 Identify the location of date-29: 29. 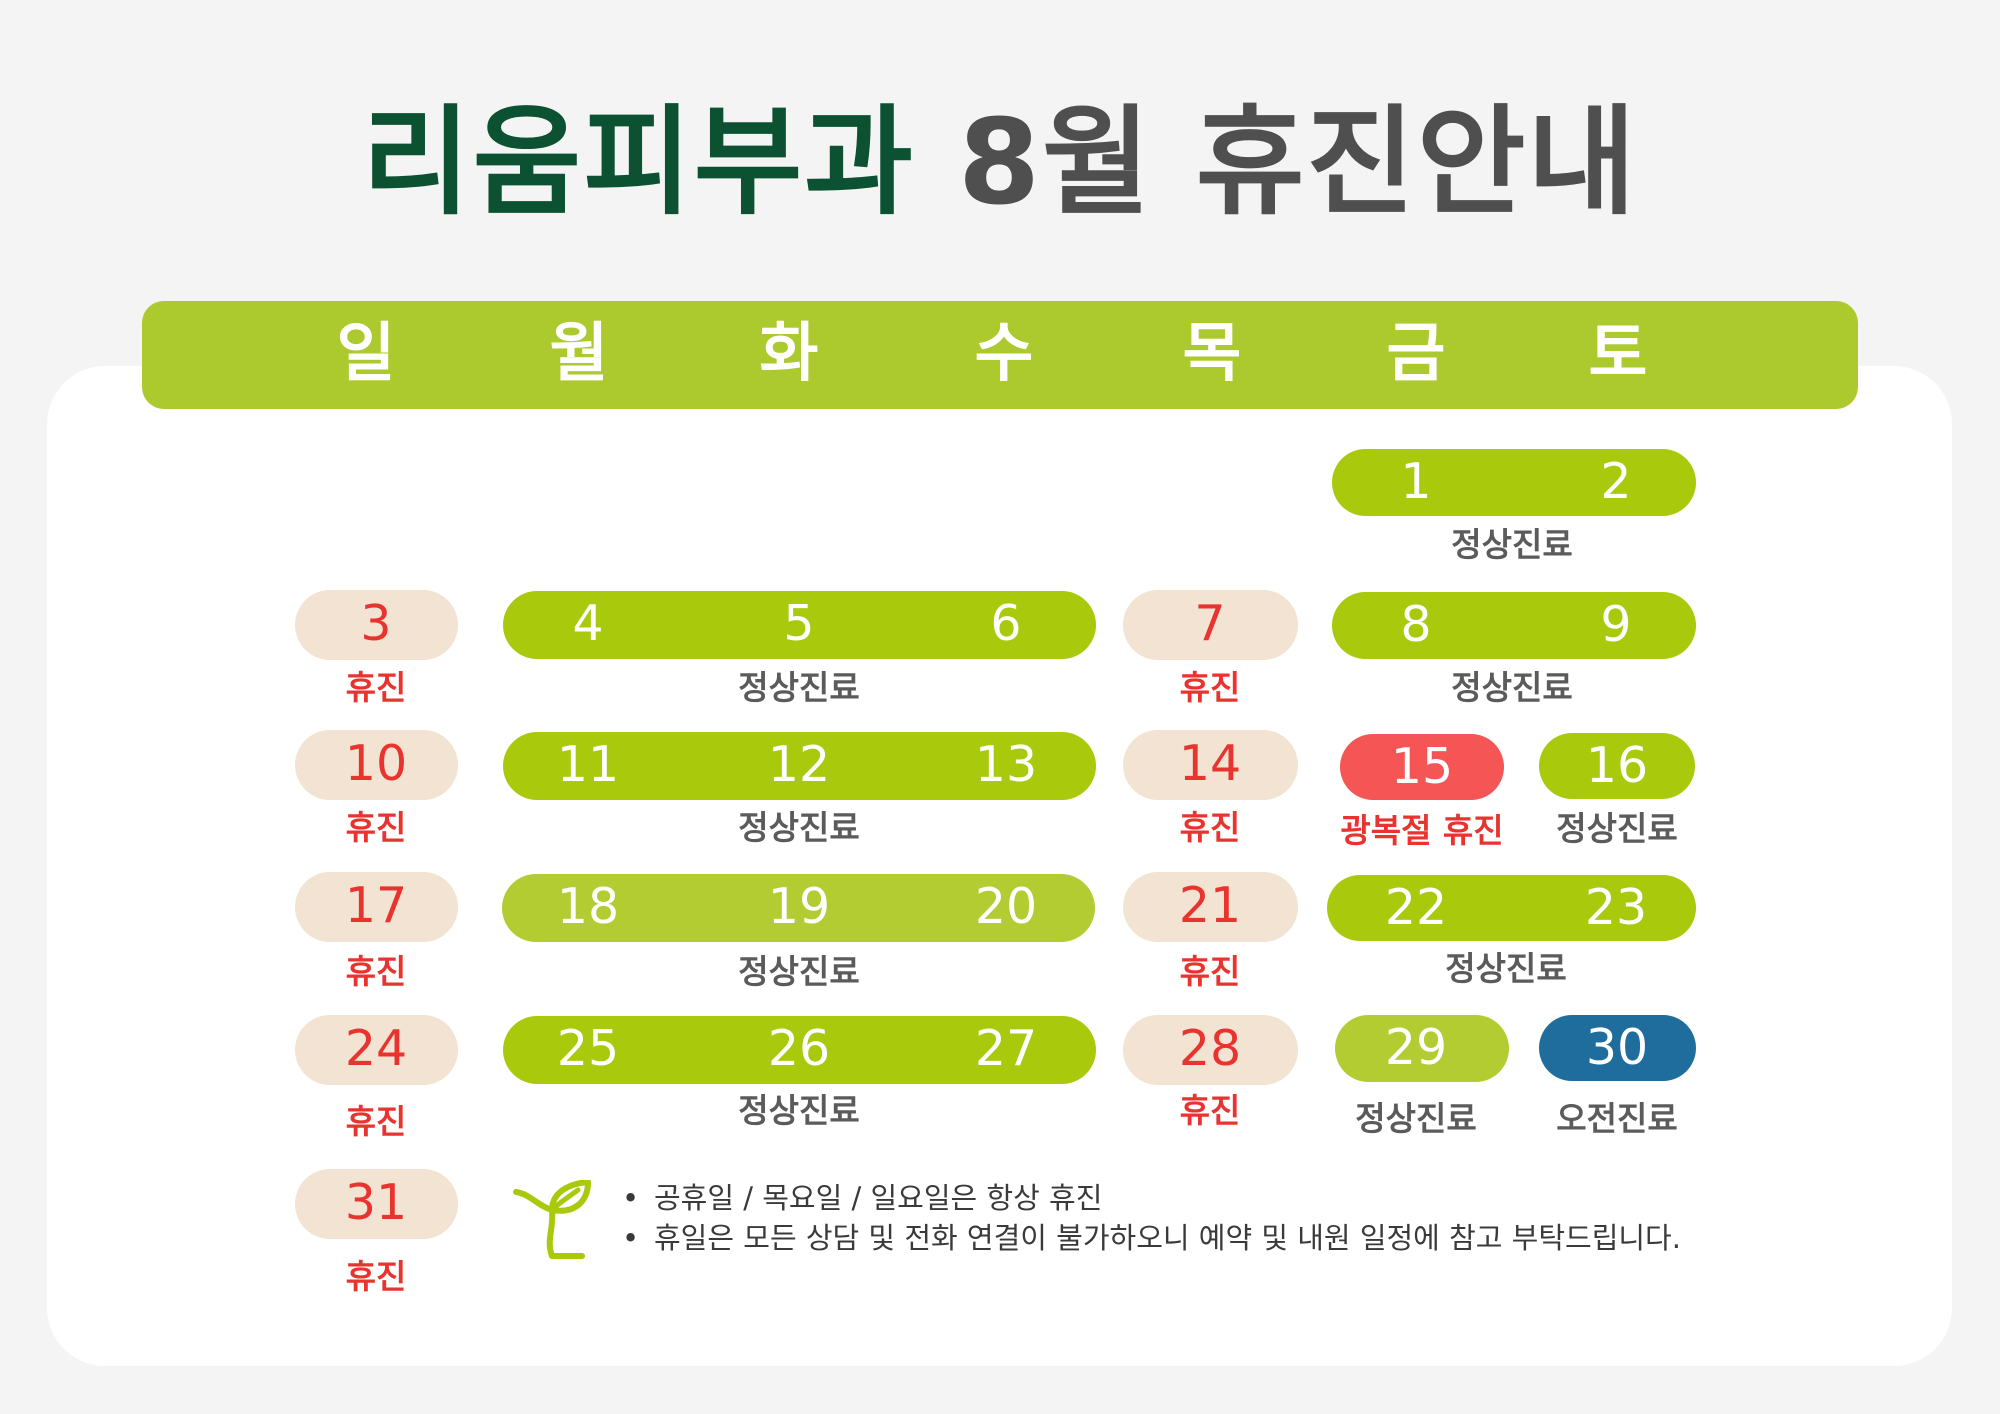
(1416, 1047).